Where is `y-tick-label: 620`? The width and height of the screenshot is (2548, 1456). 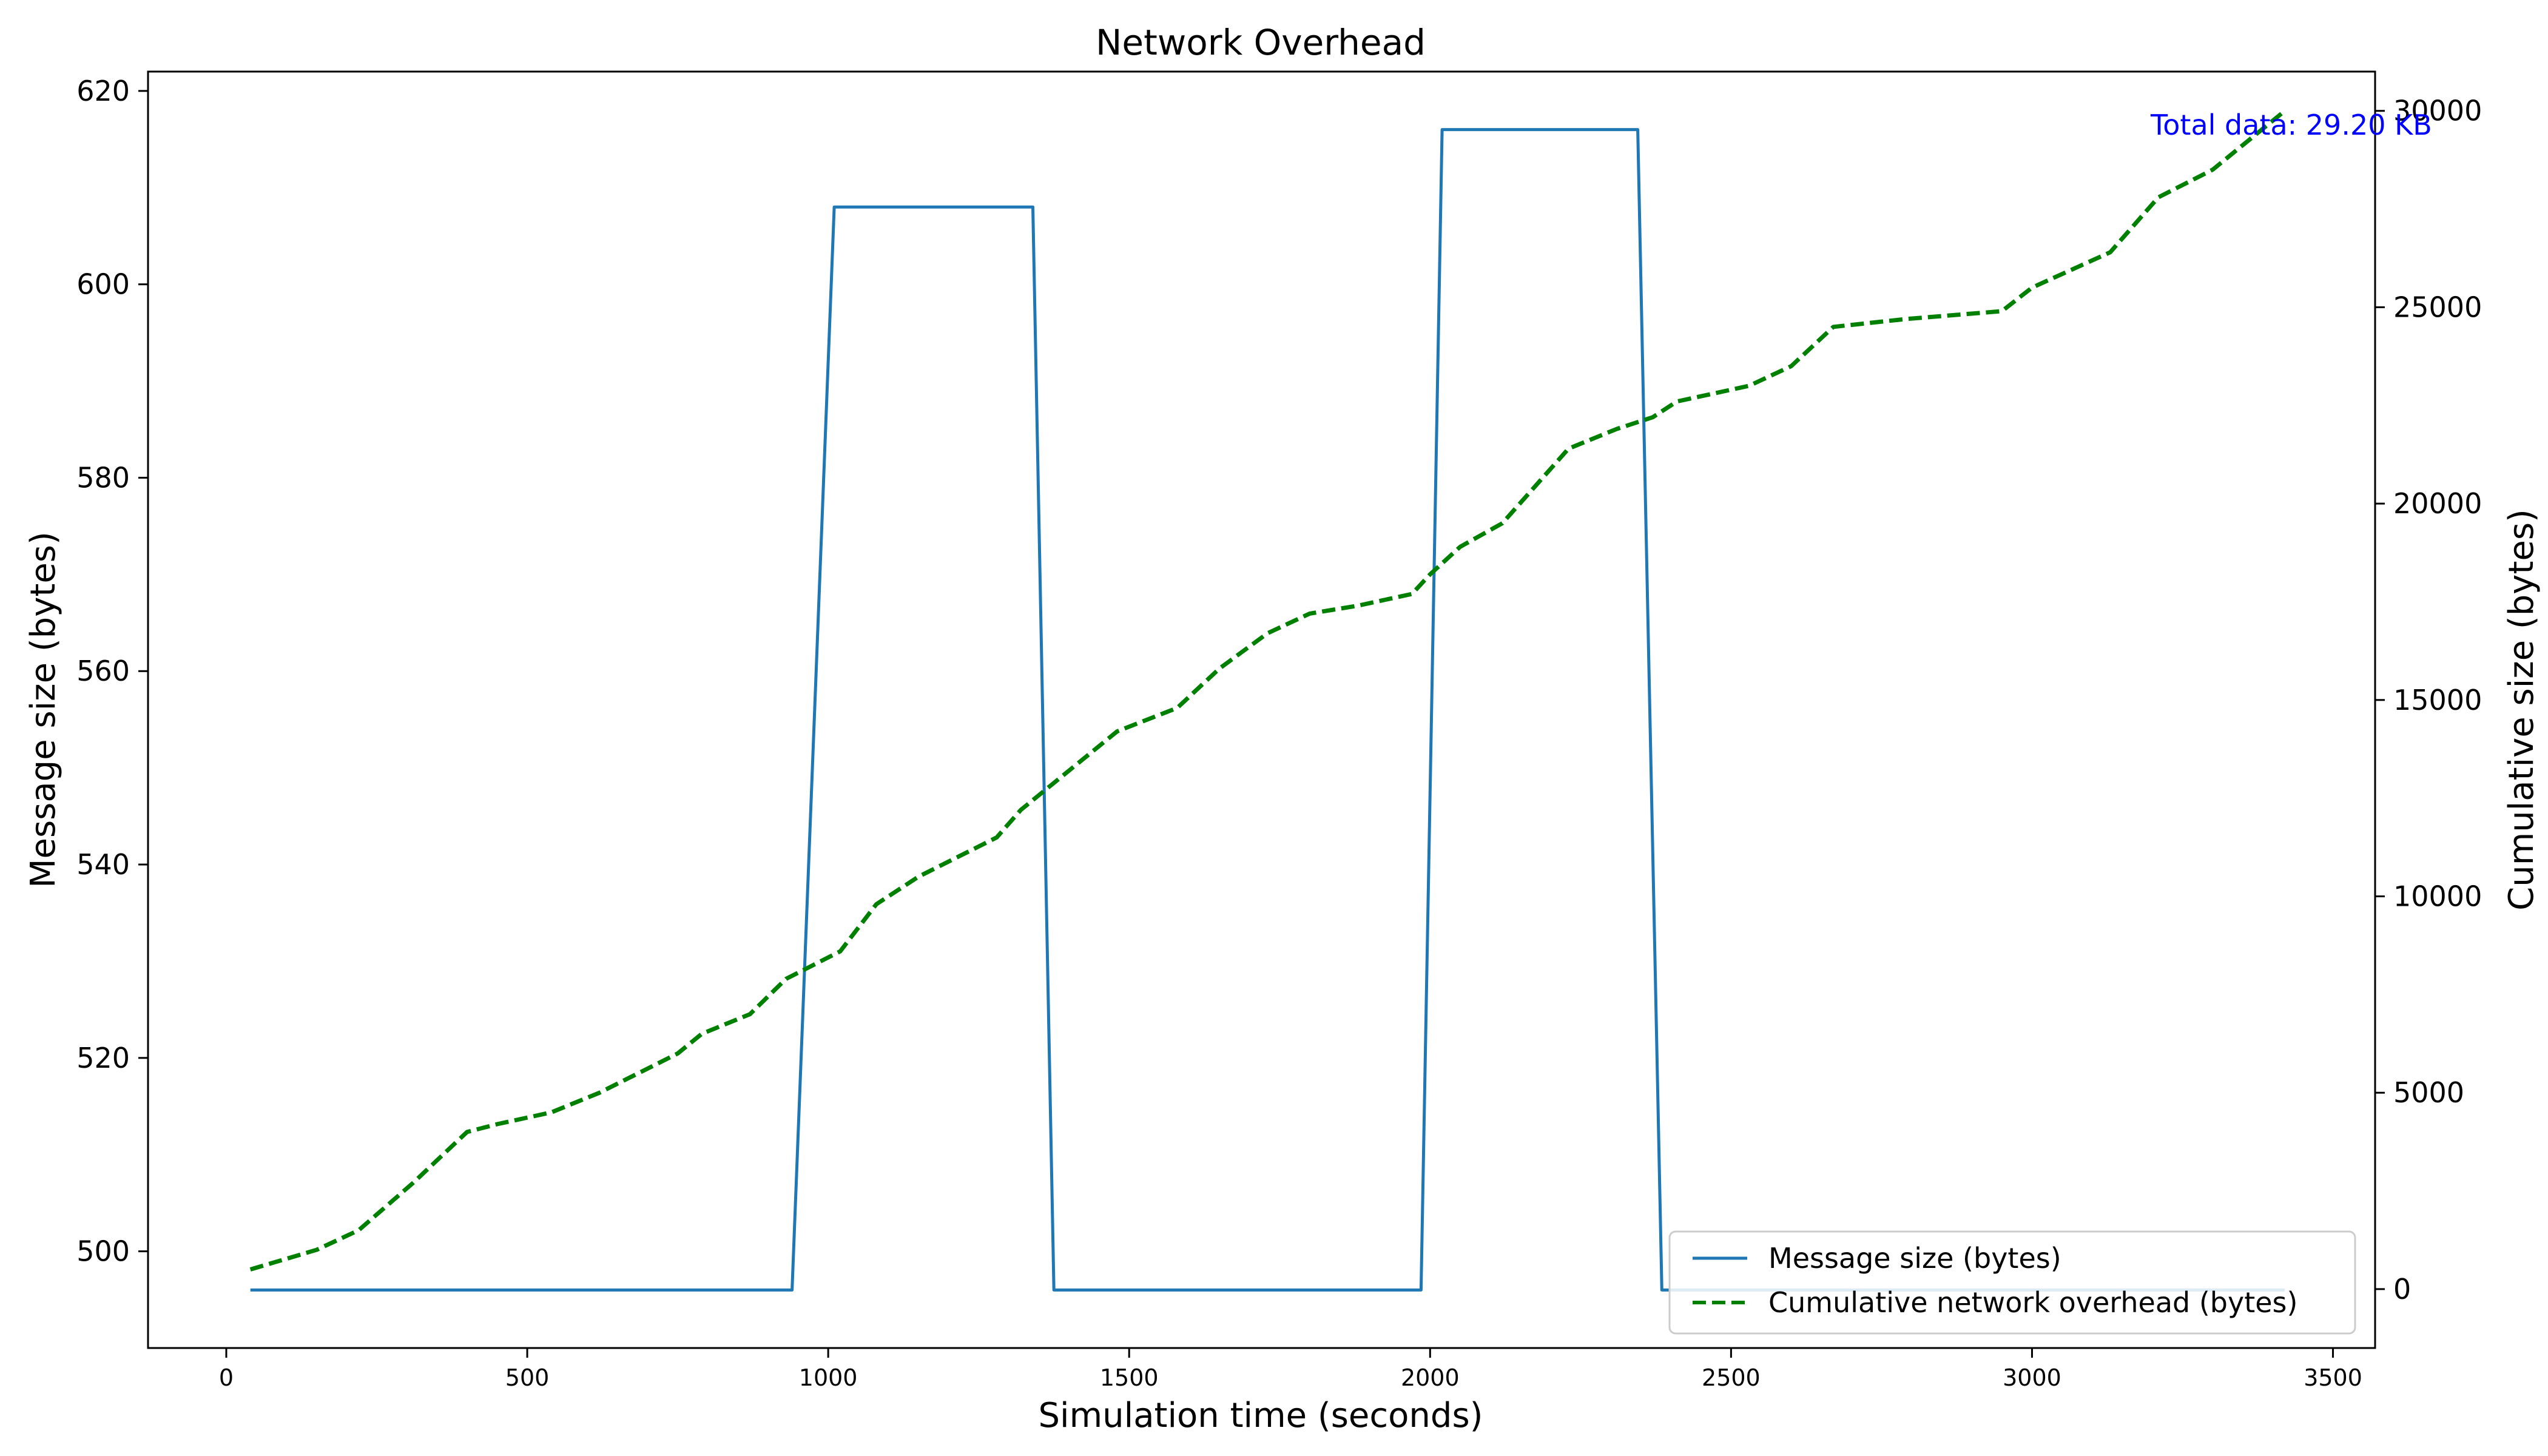 y-tick-label: 620 is located at coordinates (103, 91).